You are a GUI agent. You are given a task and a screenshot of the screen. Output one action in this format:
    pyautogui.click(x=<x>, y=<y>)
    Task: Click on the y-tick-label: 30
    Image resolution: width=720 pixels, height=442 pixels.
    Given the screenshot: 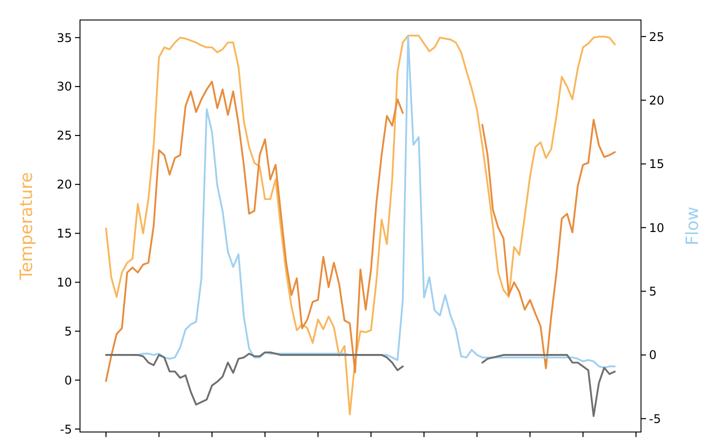 What is the action you would take?
    pyautogui.click(x=64, y=87)
    